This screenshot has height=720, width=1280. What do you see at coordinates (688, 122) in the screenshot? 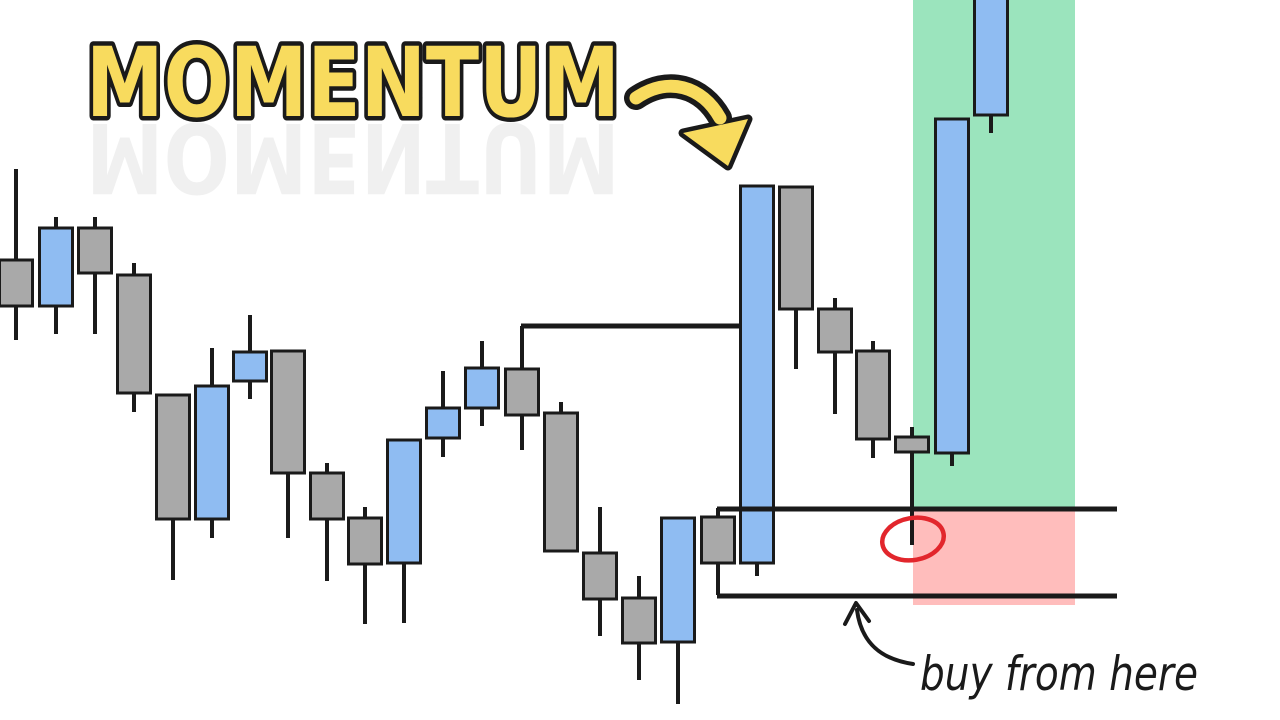
I see `momentum-arrow-icon` at bounding box center [688, 122].